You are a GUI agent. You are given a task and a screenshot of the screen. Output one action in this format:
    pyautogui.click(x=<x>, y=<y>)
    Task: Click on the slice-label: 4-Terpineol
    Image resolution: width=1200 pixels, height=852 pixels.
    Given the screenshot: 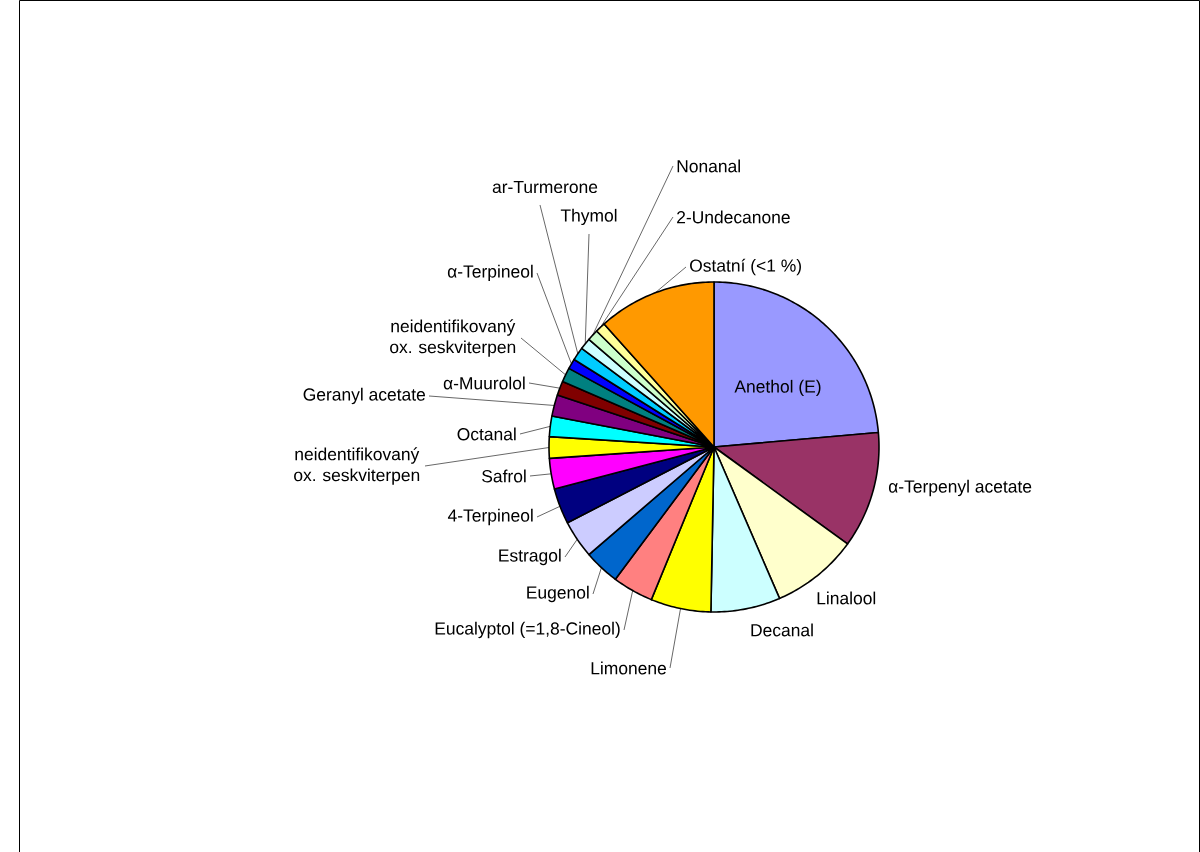 What is the action you would take?
    pyautogui.click(x=490, y=517)
    